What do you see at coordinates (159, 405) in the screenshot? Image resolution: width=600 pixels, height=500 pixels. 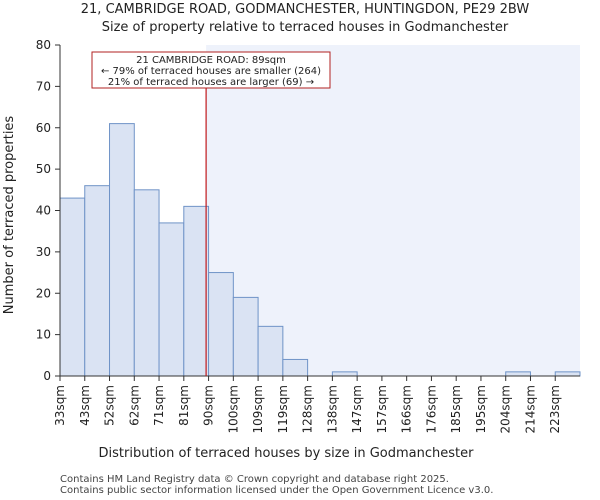 I see `x-tick-label: 71sqm` at bounding box center [159, 405].